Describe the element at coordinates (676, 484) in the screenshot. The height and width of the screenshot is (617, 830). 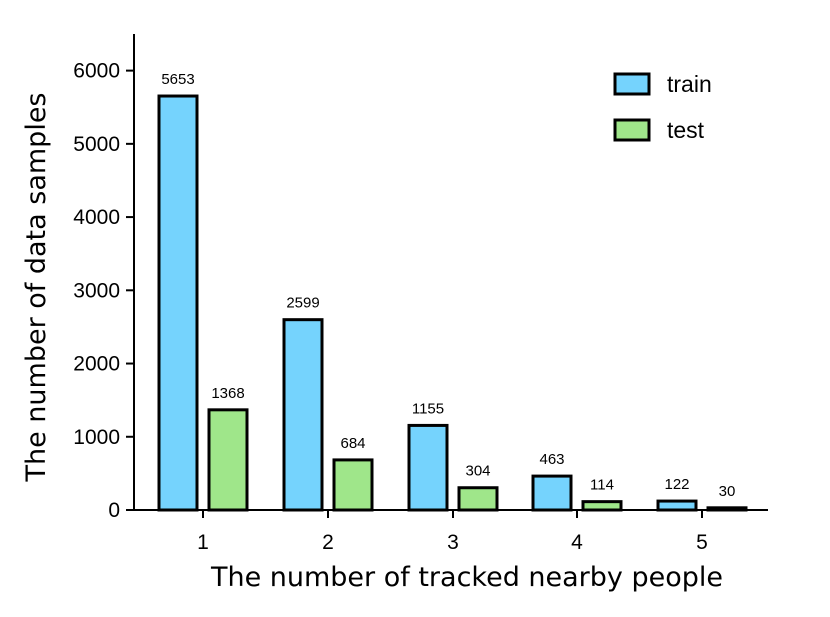
I see `data-label-train-5: 122` at that location.